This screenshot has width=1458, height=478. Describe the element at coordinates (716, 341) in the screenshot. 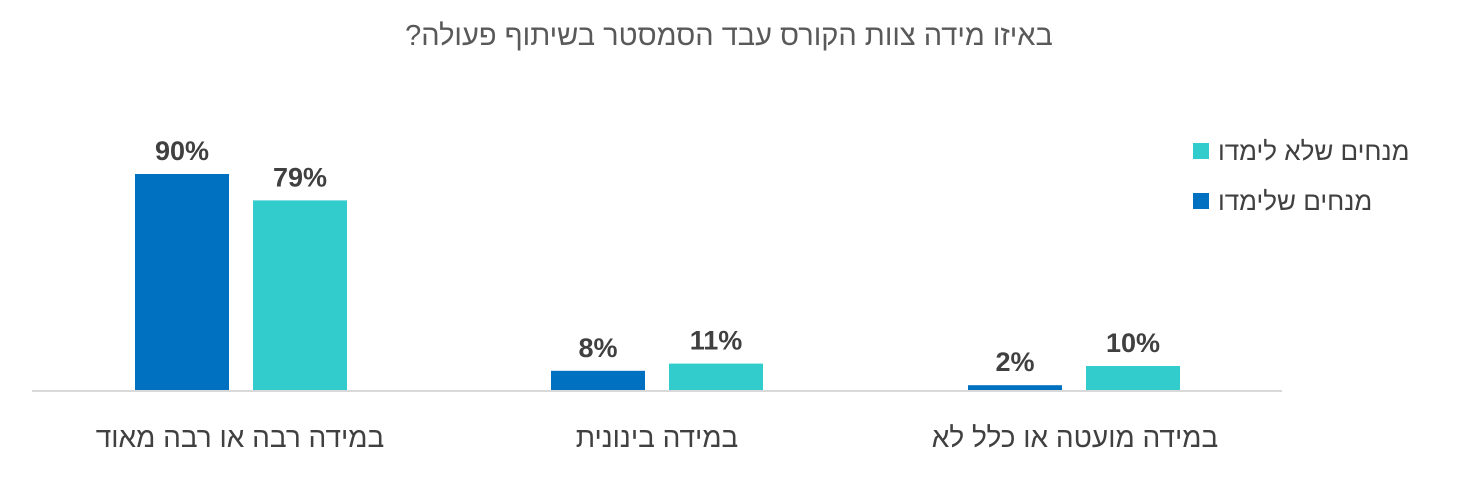

I see `data-label-series-1-cat-1: 11%` at that location.